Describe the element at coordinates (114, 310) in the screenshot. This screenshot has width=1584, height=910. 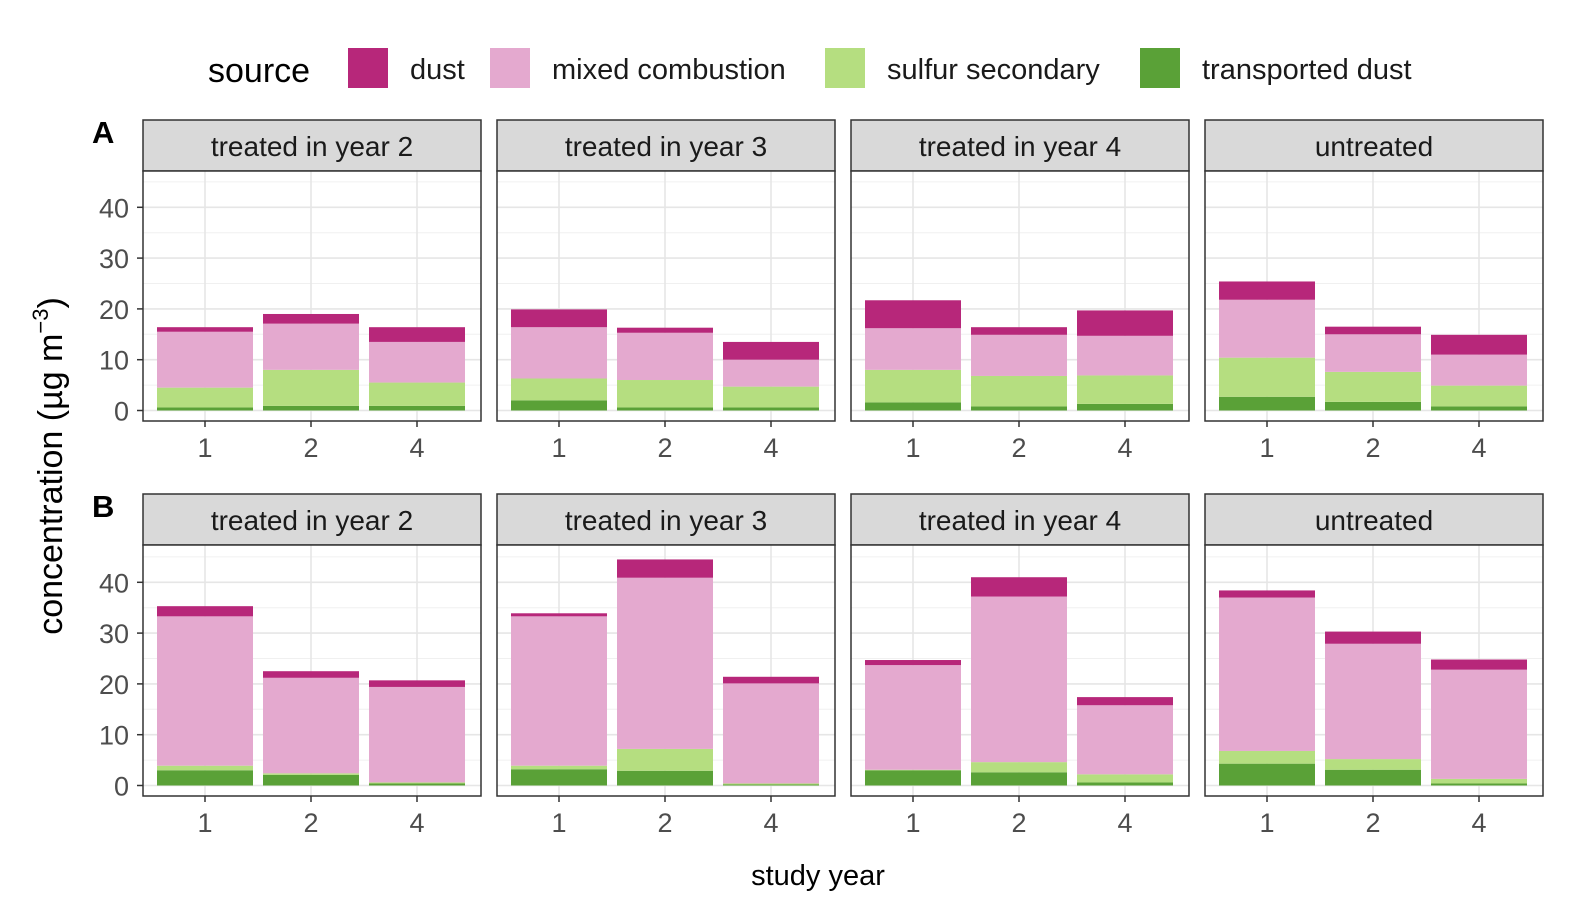
I see `y-tick-label: 20` at that location.